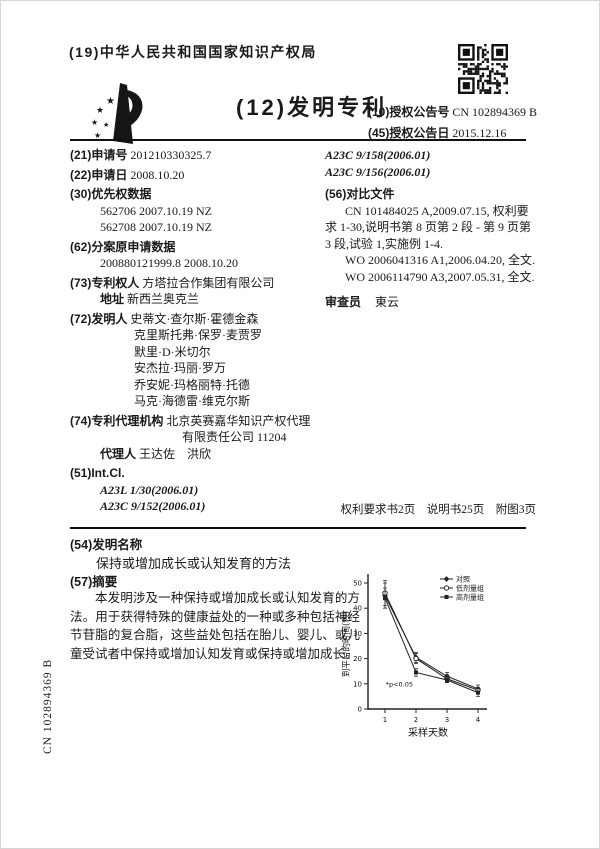 The height and width of the screenshot is (849, 600). Describe the element at coordinates (106, 545) in the screenshot. I see `invention-title-label: (54)发明名称` at that location.